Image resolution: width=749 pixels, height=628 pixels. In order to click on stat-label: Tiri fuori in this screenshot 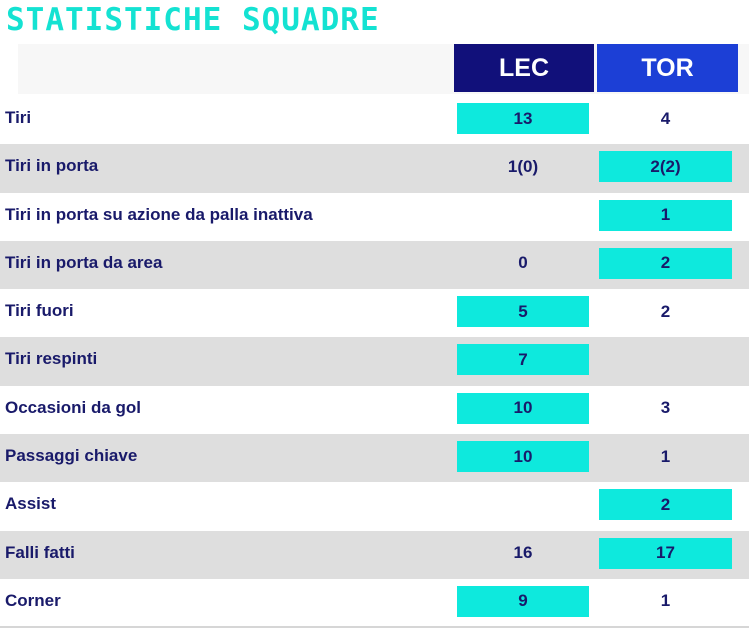, I will do `click(39, 311)`.